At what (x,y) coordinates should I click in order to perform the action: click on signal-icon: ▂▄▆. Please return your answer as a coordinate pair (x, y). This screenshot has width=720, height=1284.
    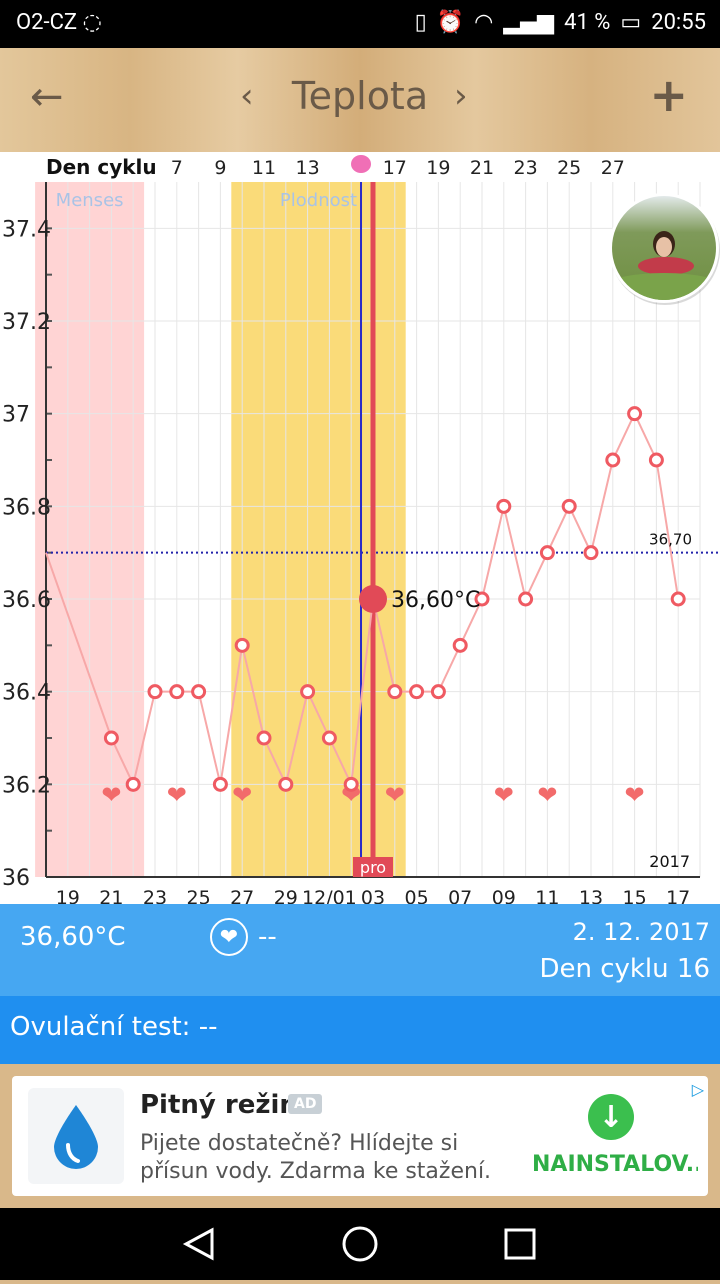
    Looking at the image, I should click on (529, 22).